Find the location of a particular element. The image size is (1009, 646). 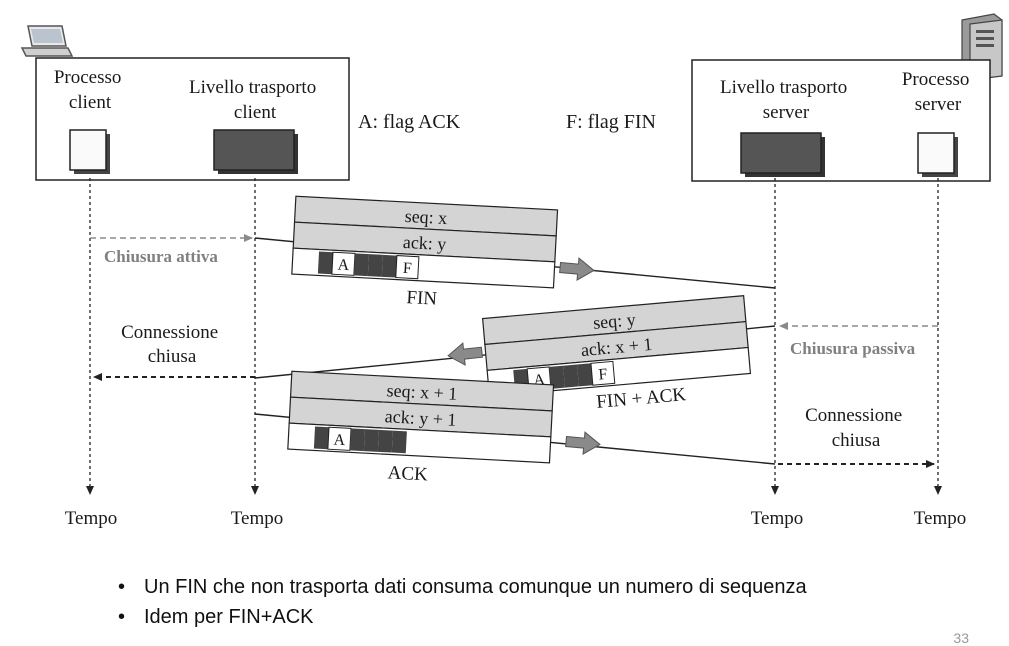

fin-seq: seq: x is located at coordinates (425, 217).